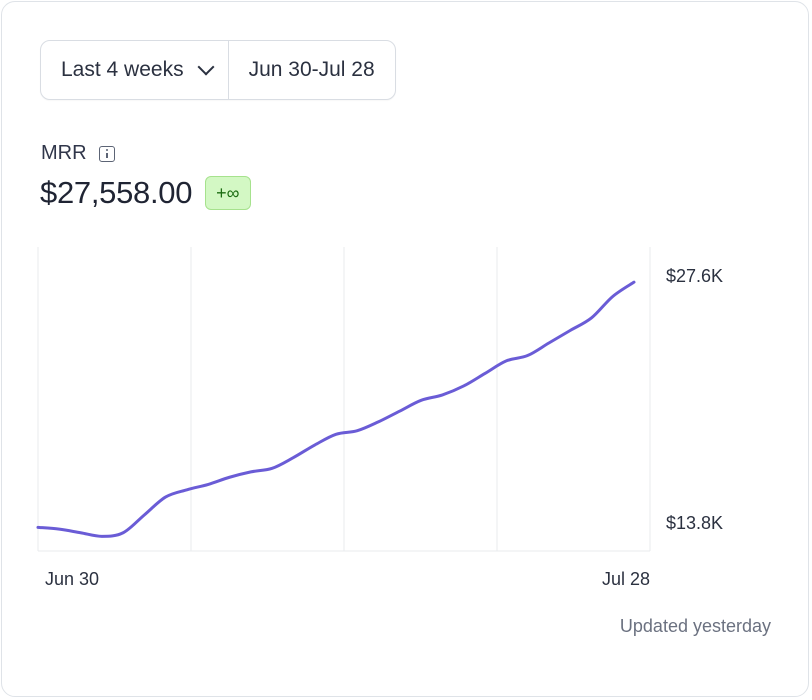 The image size is (812, 700). I want to click on period-dropdown-label: Last 4 weeks, so click(122, 69).